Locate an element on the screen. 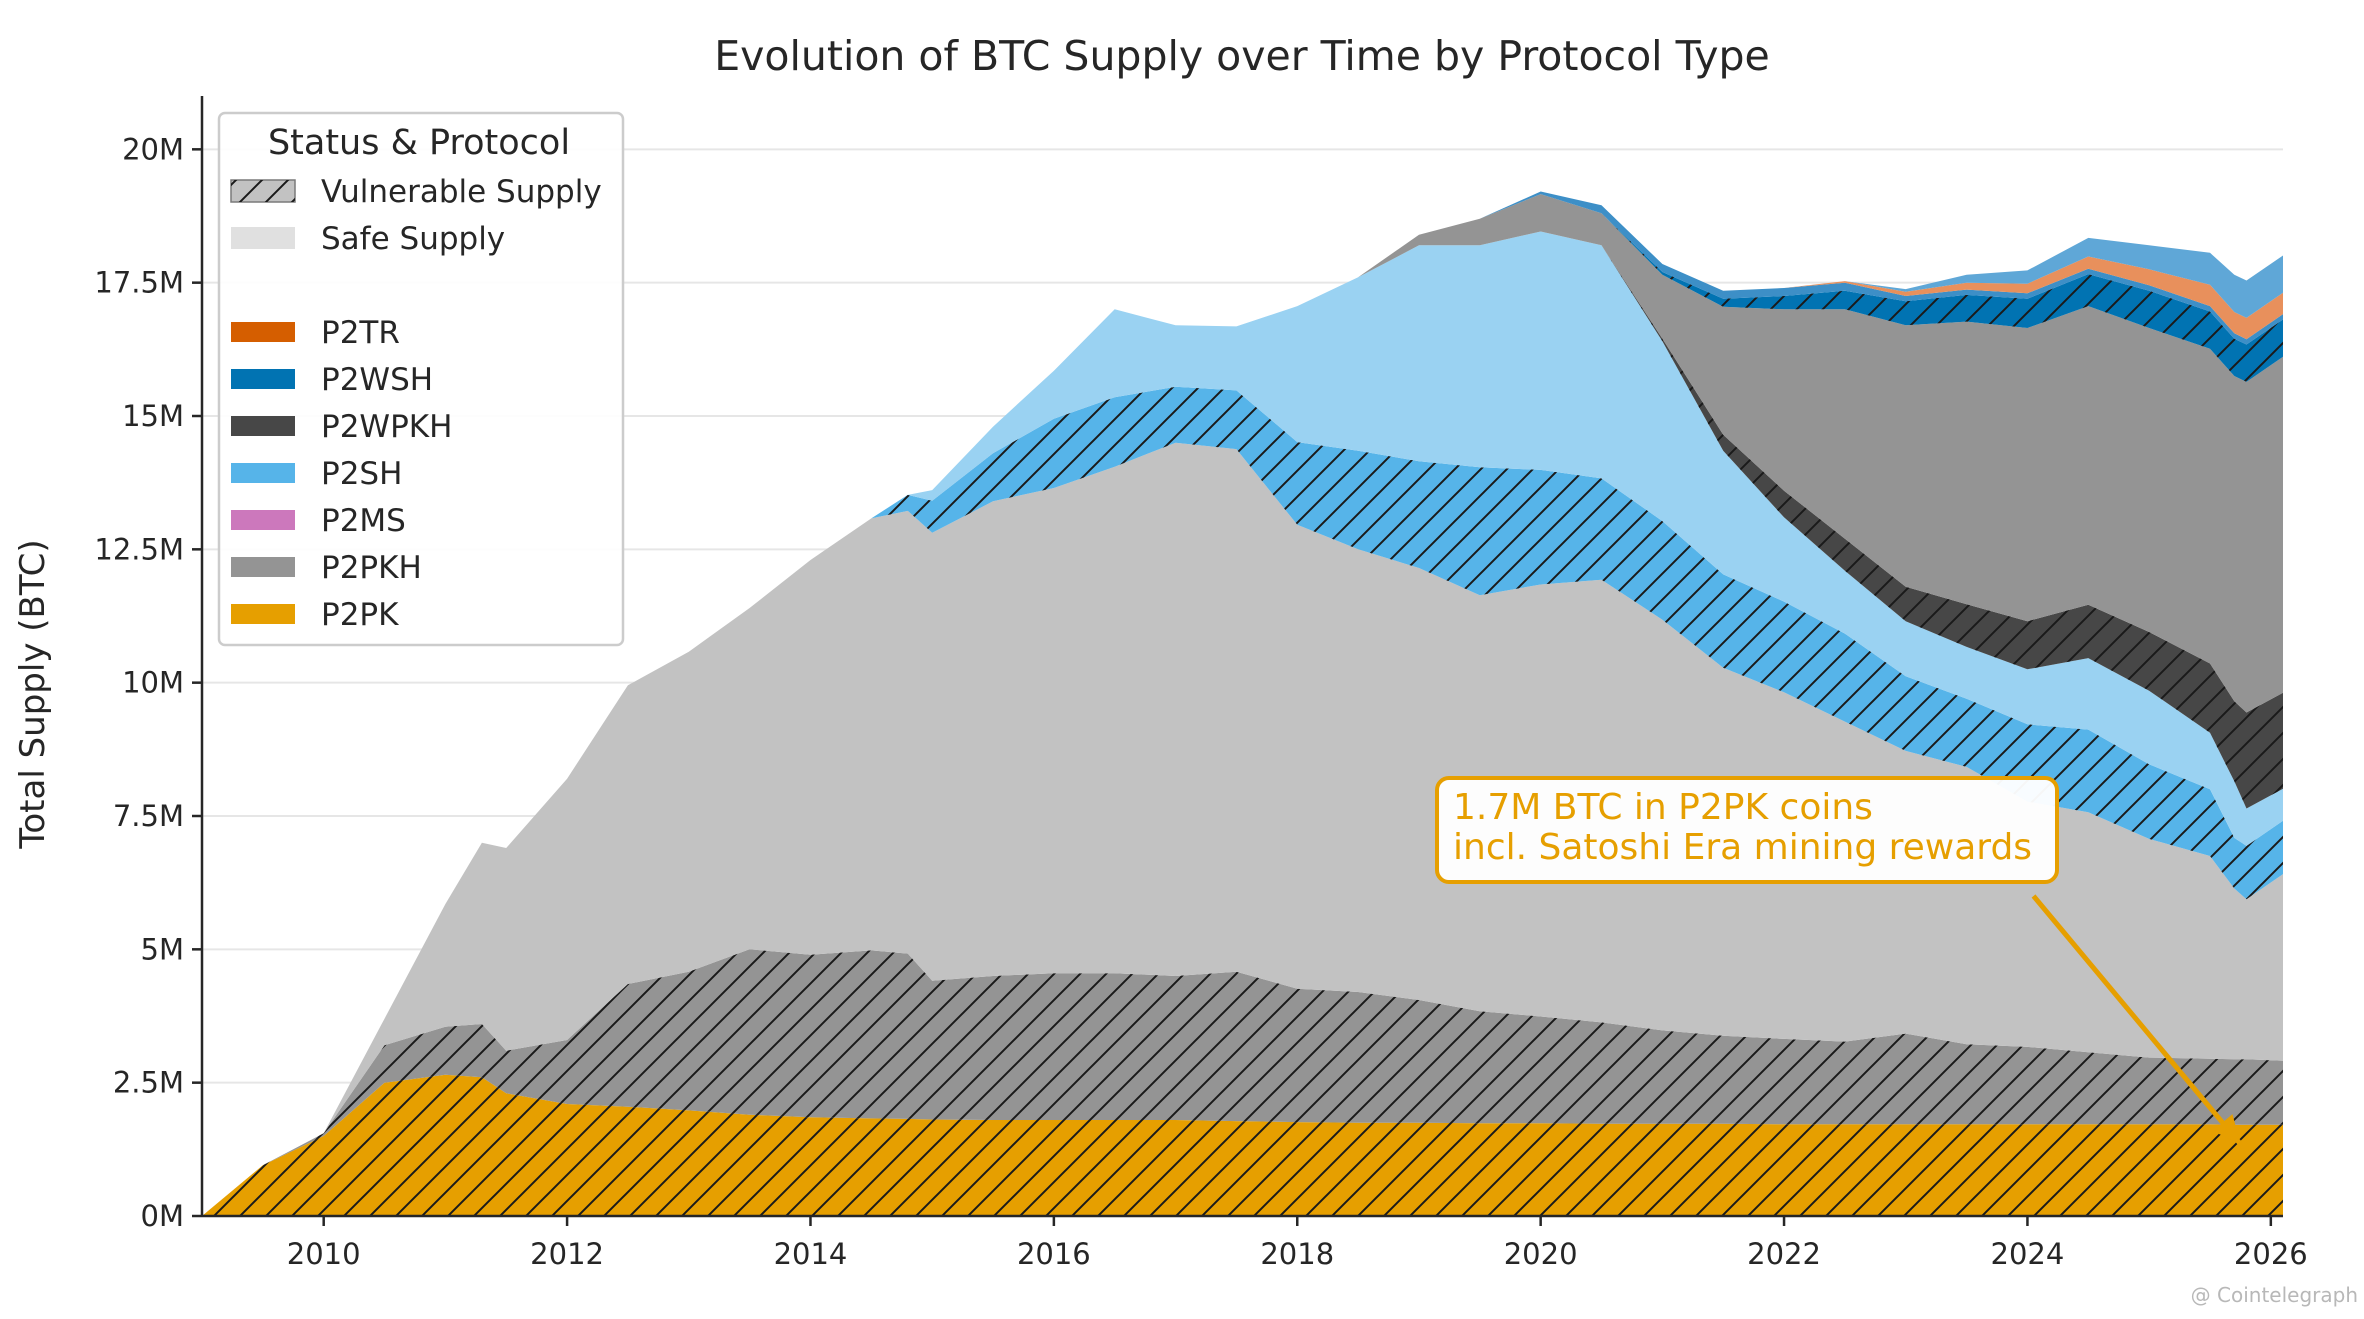 The width and height of the screenshot is (2364, 1319). legend-title: Status & Protocol is located at coordinates (419, 143).